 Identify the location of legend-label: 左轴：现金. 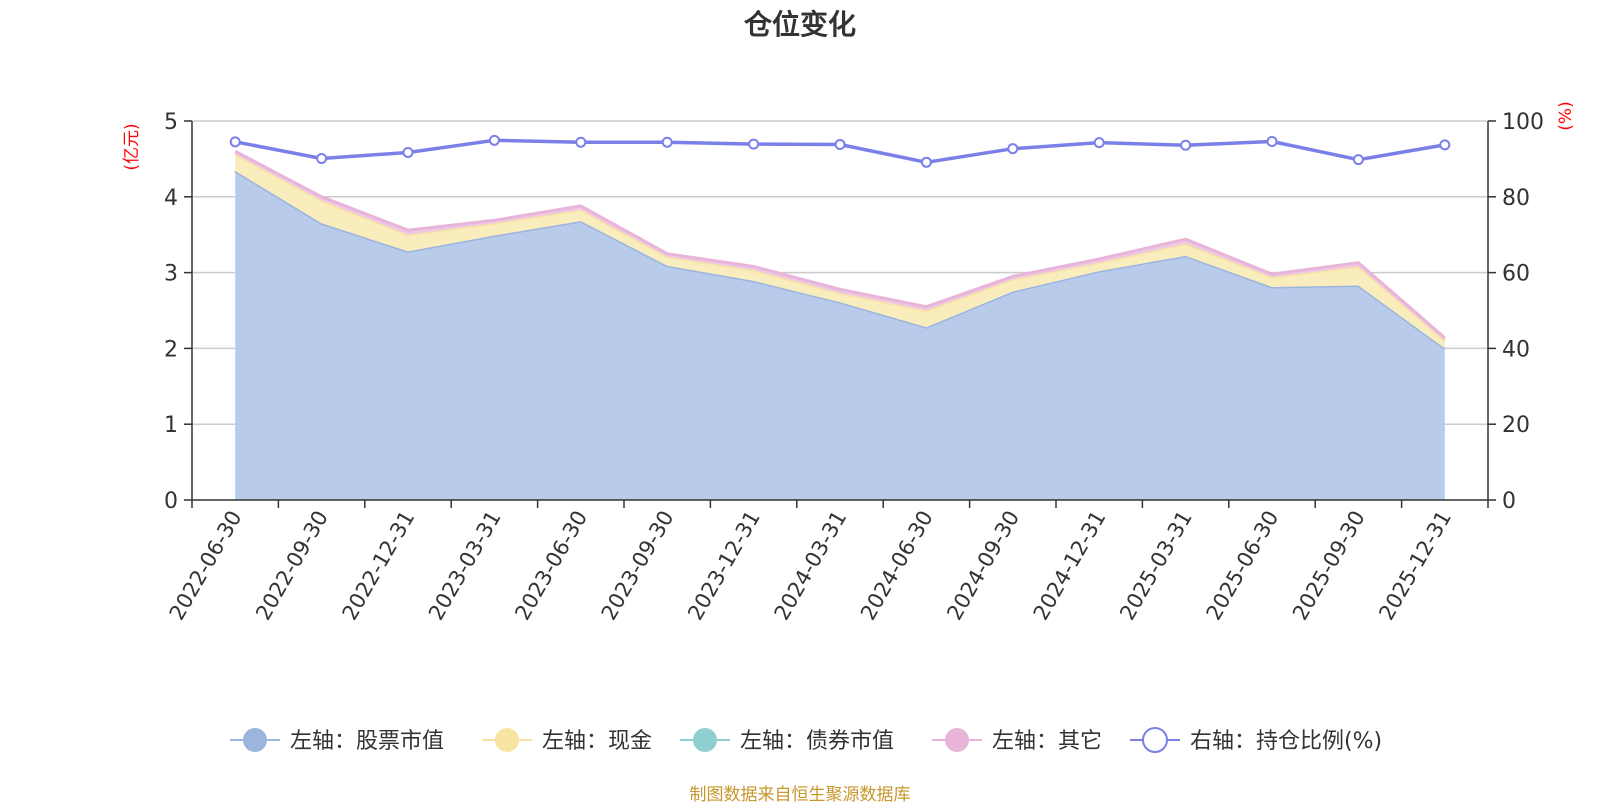
(597, 741).